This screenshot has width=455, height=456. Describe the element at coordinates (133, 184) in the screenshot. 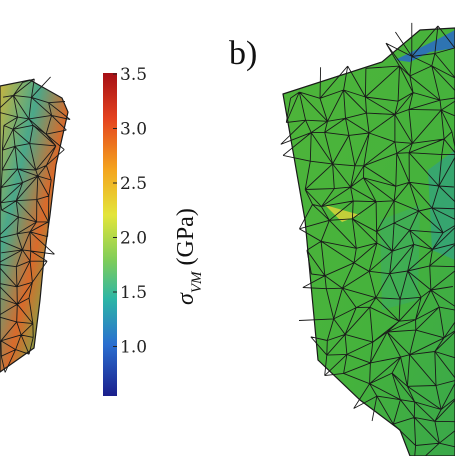

I see `colorbar-tick-label: 2.5` at that location.